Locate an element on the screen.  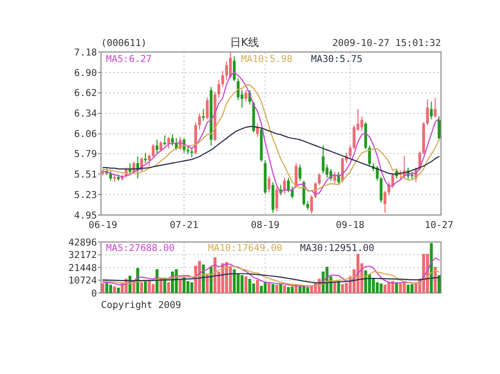
y-tick-label: 4.95 is located at coordinates (85, 216).